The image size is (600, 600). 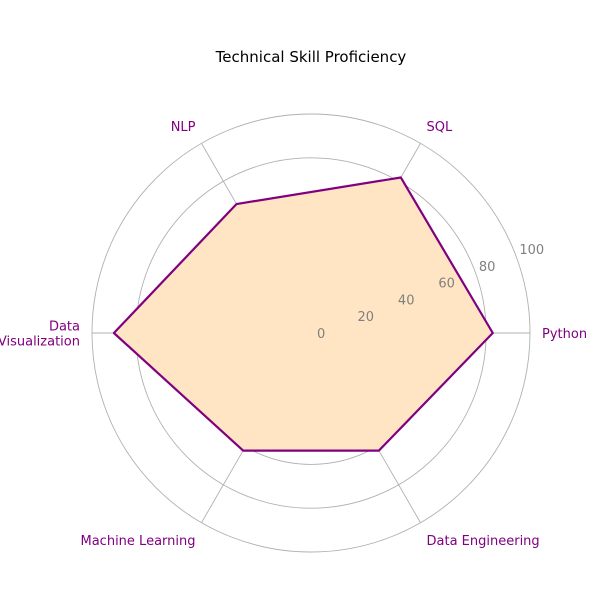 What do you see at coordinates (564, 334) in the screenshot?
I see `category-label-0: Python` at bounding box center [564, 334].